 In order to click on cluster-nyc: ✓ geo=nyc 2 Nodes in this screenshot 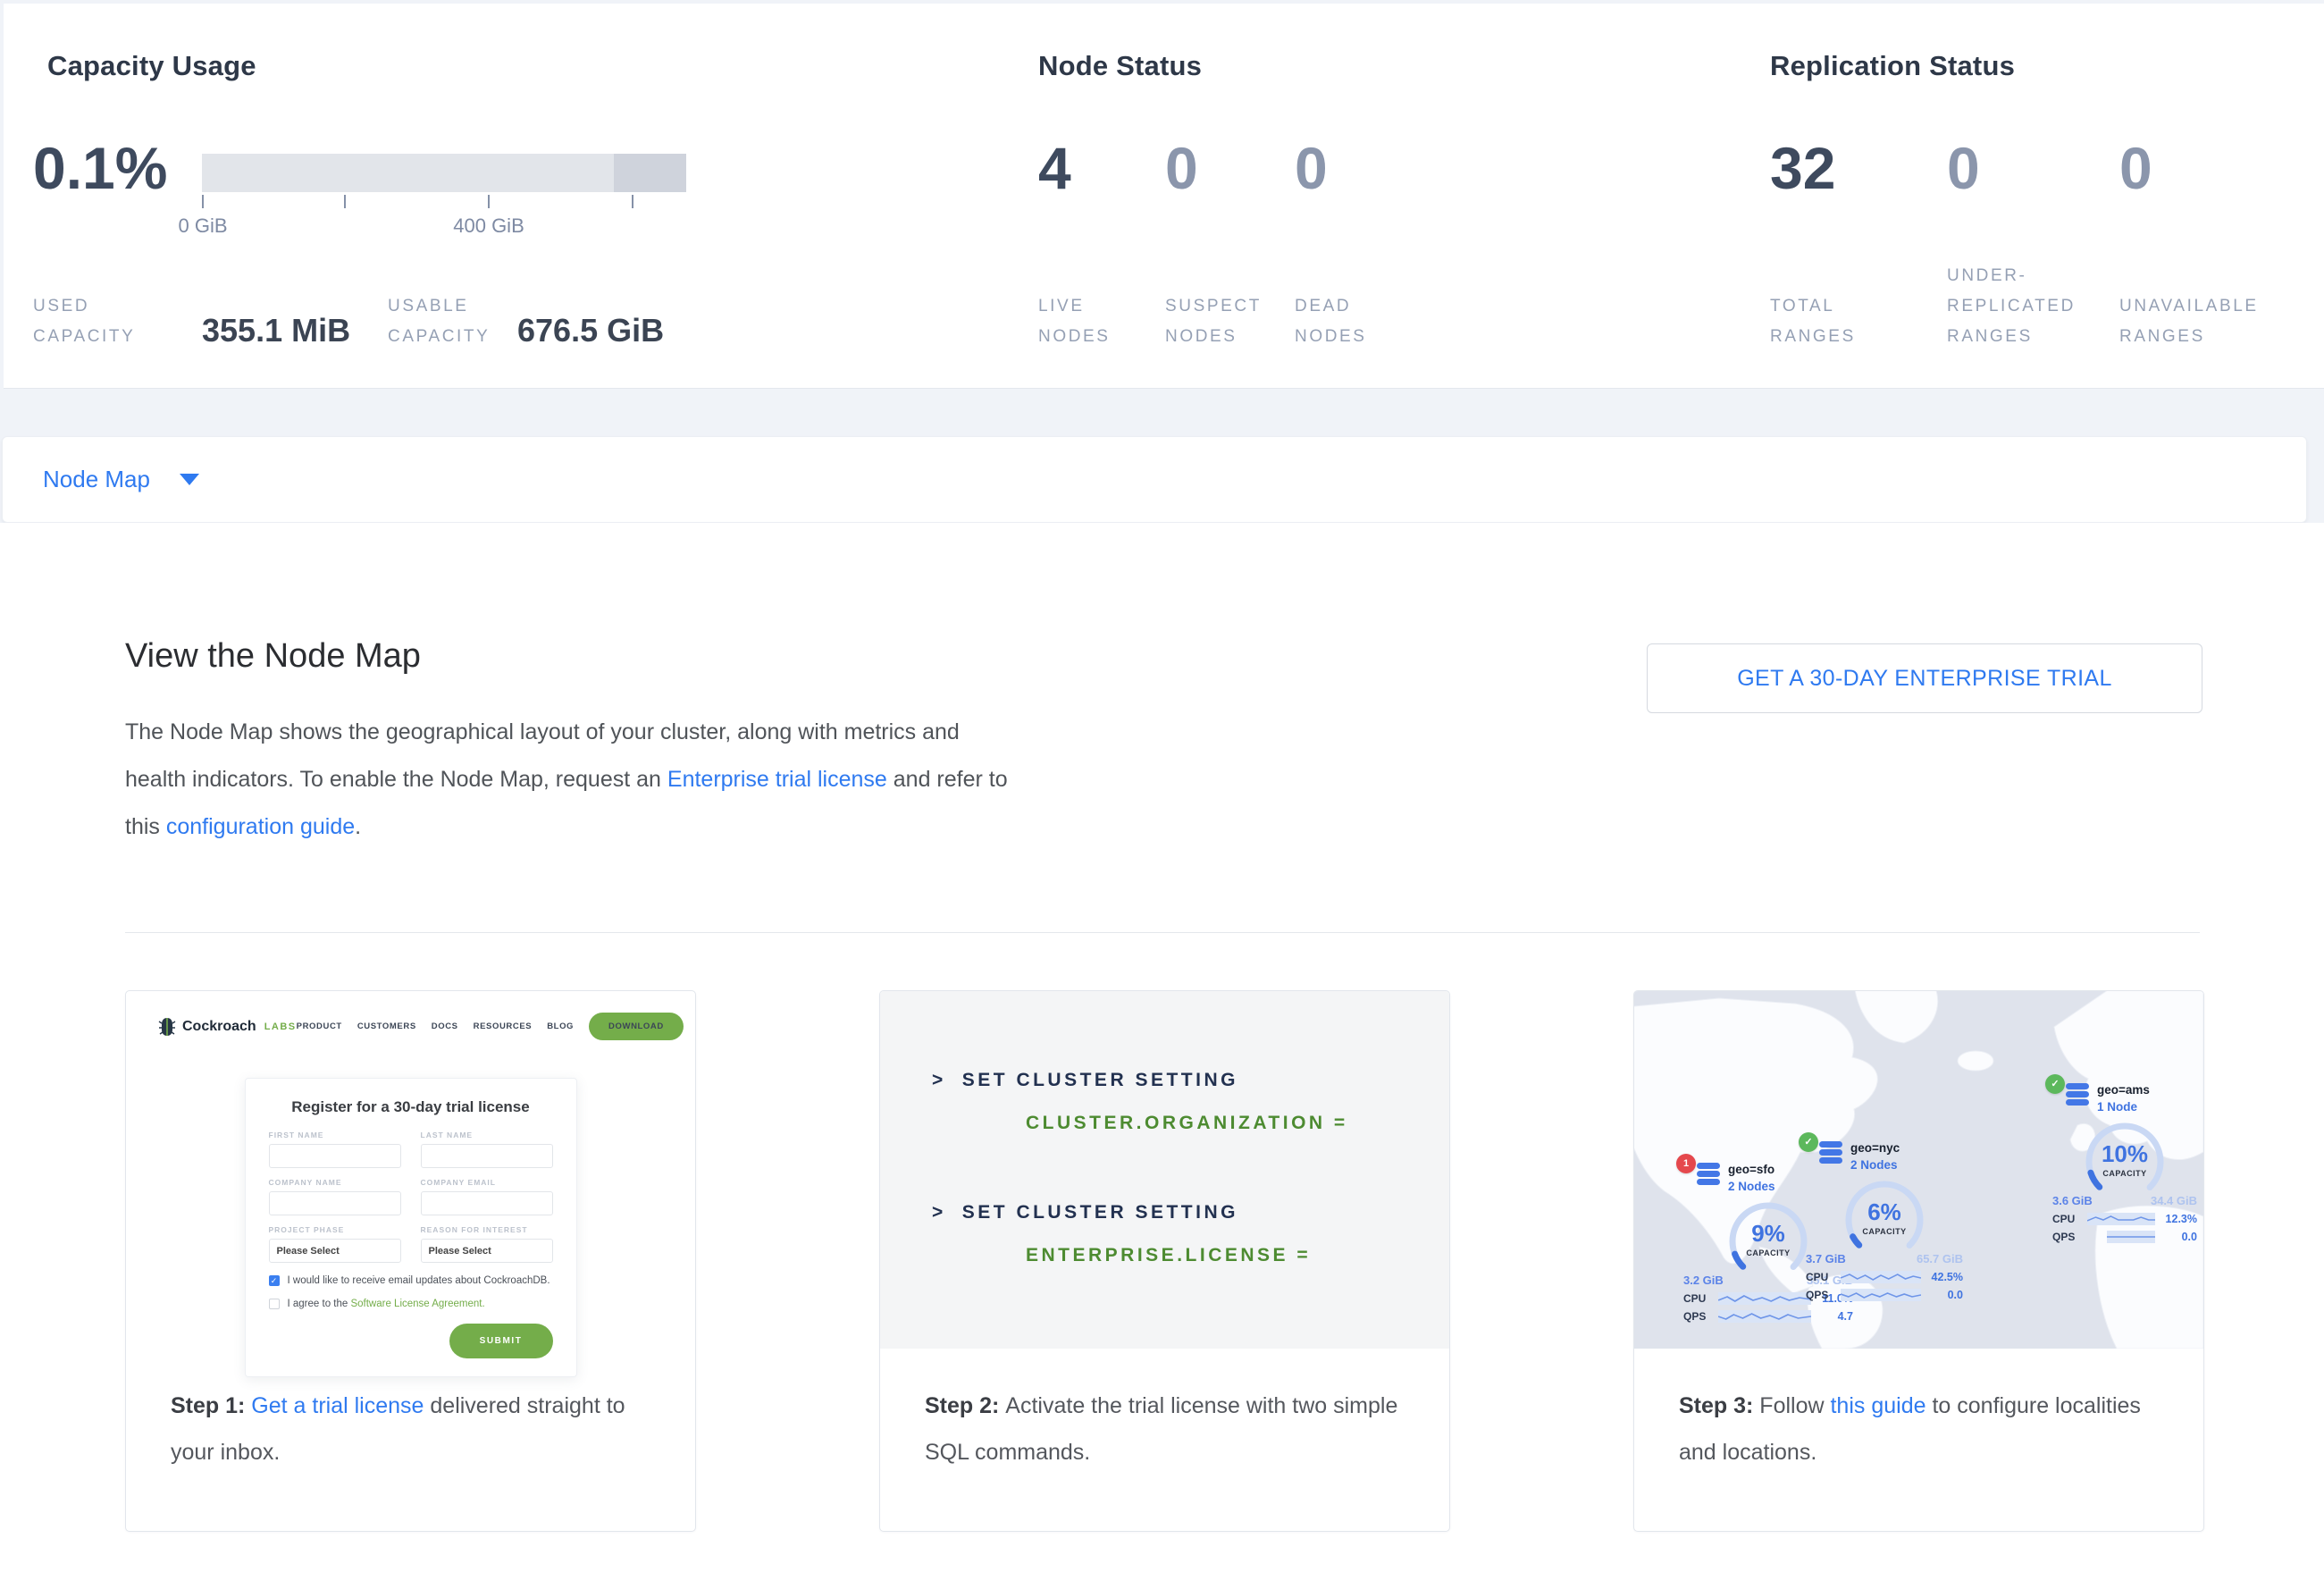, I will do `click(1881, 1216)`.